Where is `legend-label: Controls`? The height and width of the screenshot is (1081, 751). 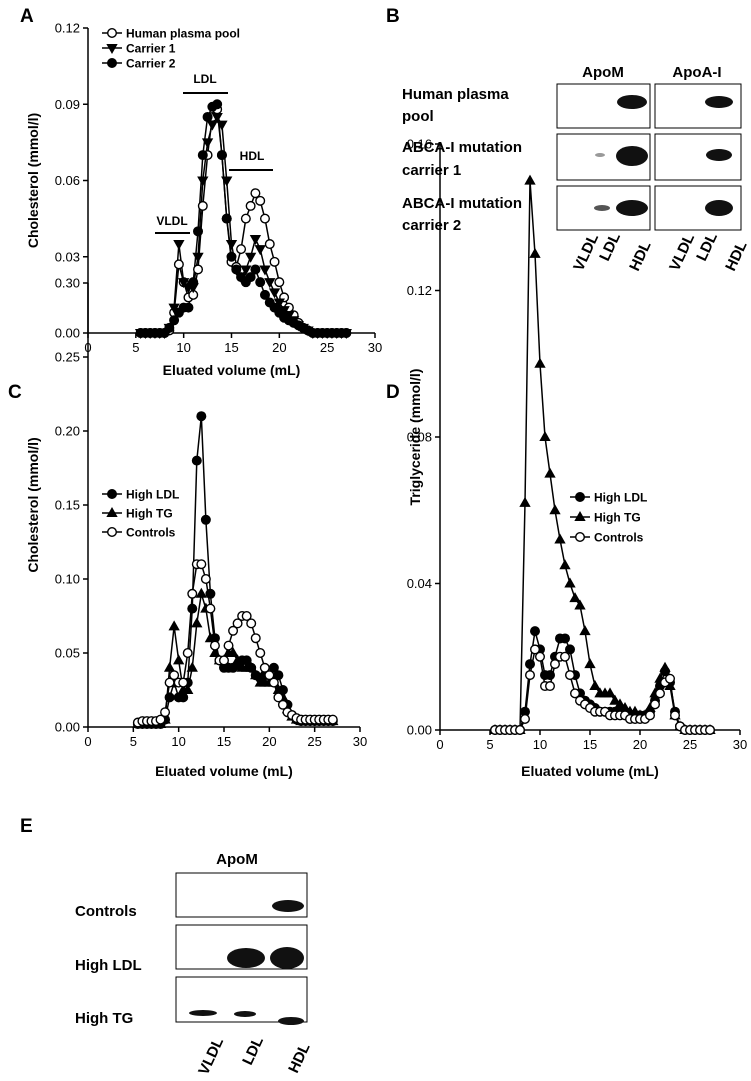 legend-label: Controls is located at coordinates (151, 533).